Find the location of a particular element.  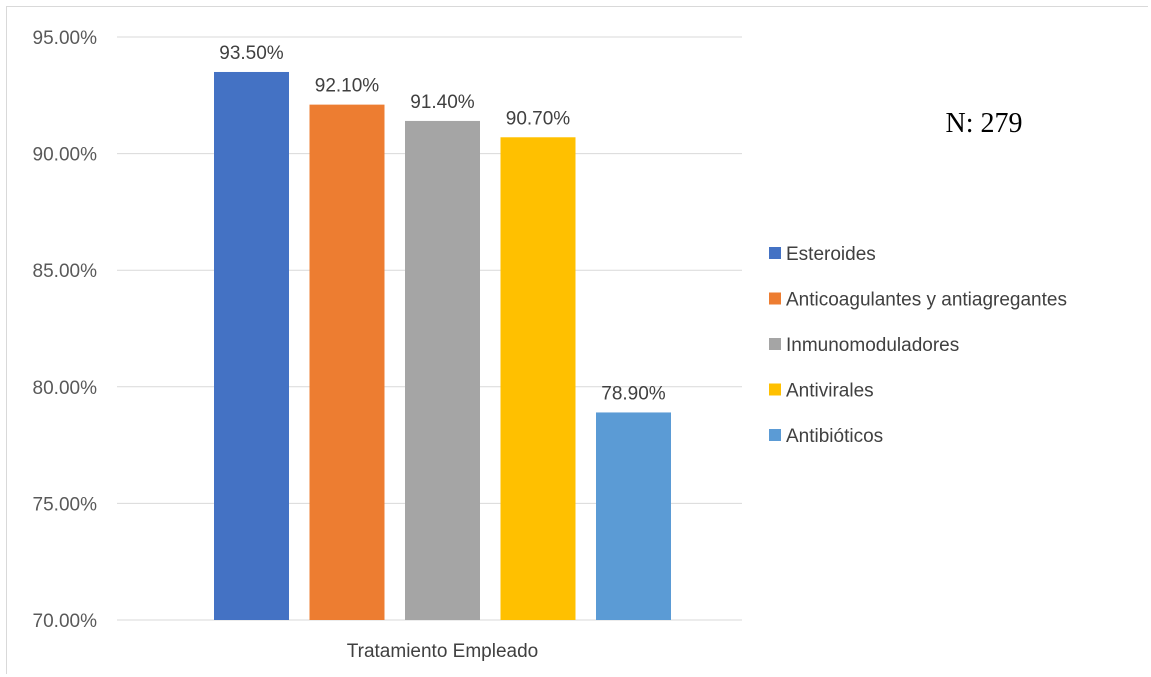

x-category-label: Tratamiento Empleado is located at coordinates (443, 651).